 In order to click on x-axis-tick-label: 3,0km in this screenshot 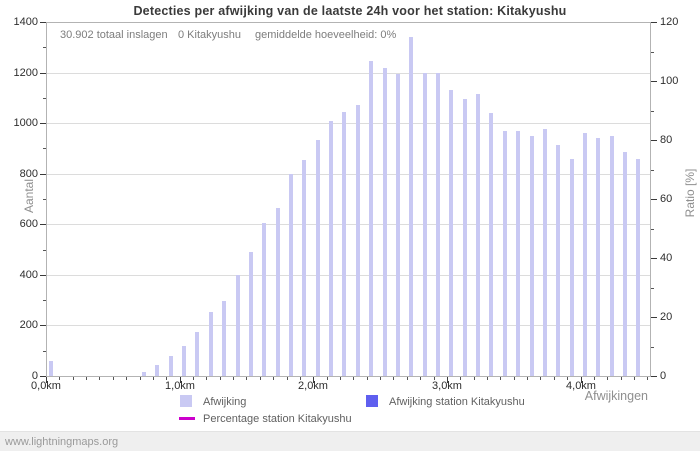, I will do `click(447, 386)`.